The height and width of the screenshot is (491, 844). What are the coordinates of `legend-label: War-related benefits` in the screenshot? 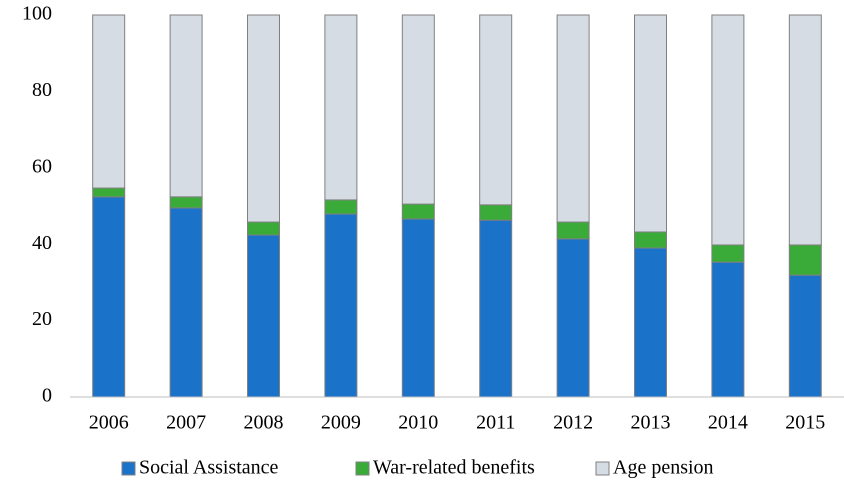 It's located at (454, 468).